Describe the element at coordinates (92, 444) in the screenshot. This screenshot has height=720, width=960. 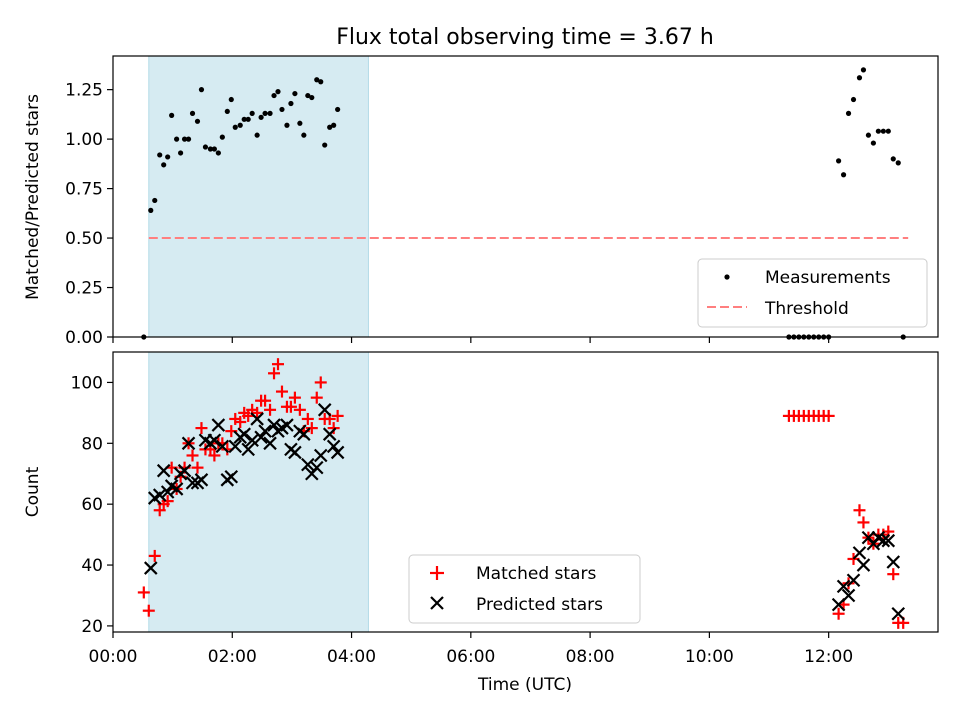
I see `bottom-y-tick-label: 80` at that location.